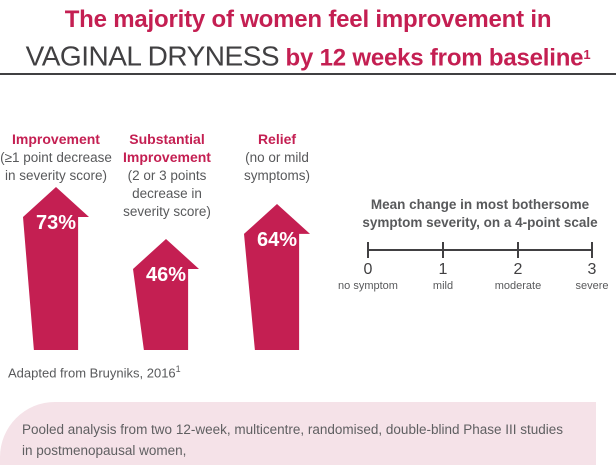  What do you see at coordinates (443, 286) in the screenshot?
I see `tick-label: mild` at bounding box center [443, 286].